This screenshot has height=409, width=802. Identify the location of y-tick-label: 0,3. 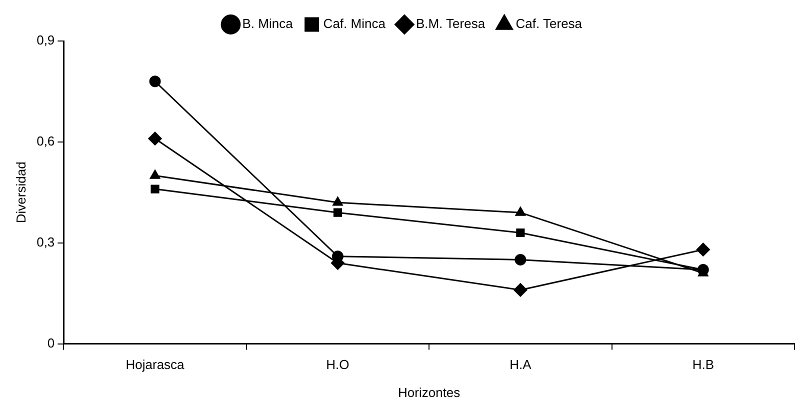
(45, 242).